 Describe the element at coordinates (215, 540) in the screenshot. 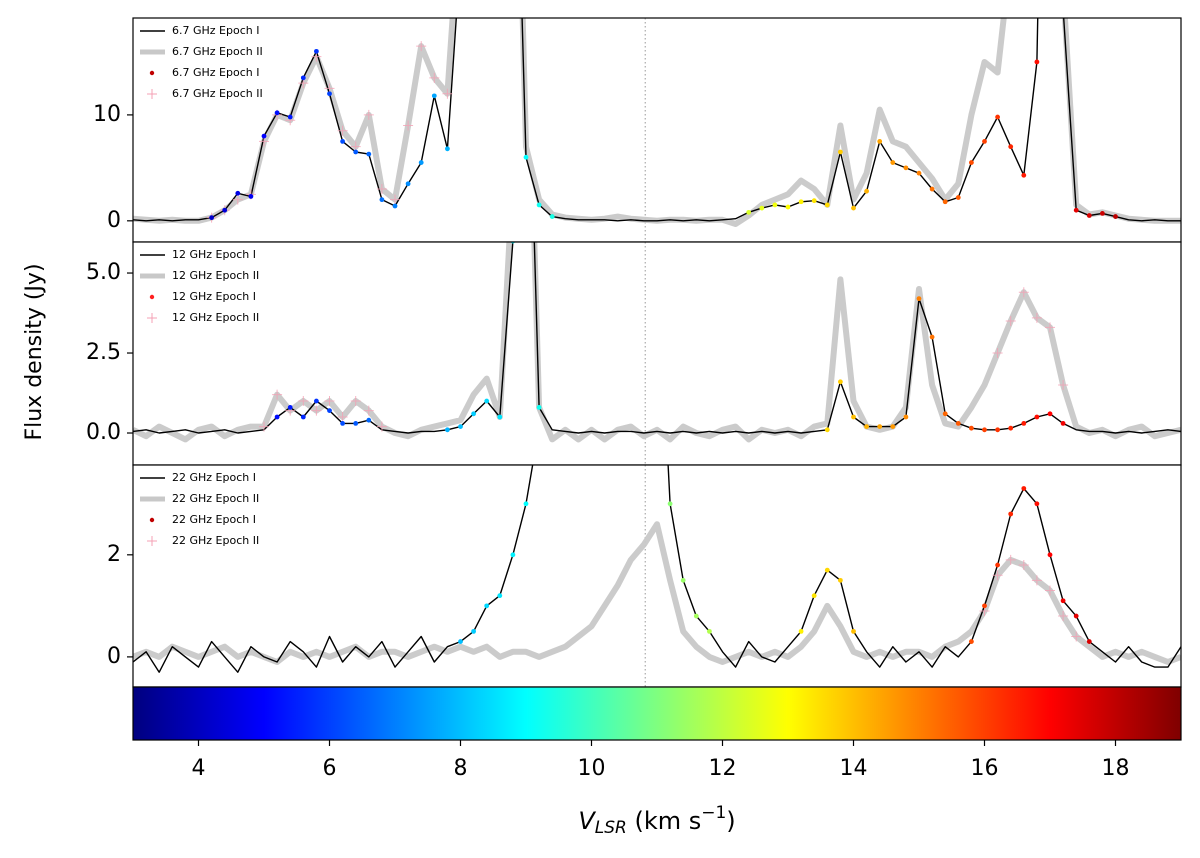

I see `legend-label: 22 GHz Epoch II` at that location.